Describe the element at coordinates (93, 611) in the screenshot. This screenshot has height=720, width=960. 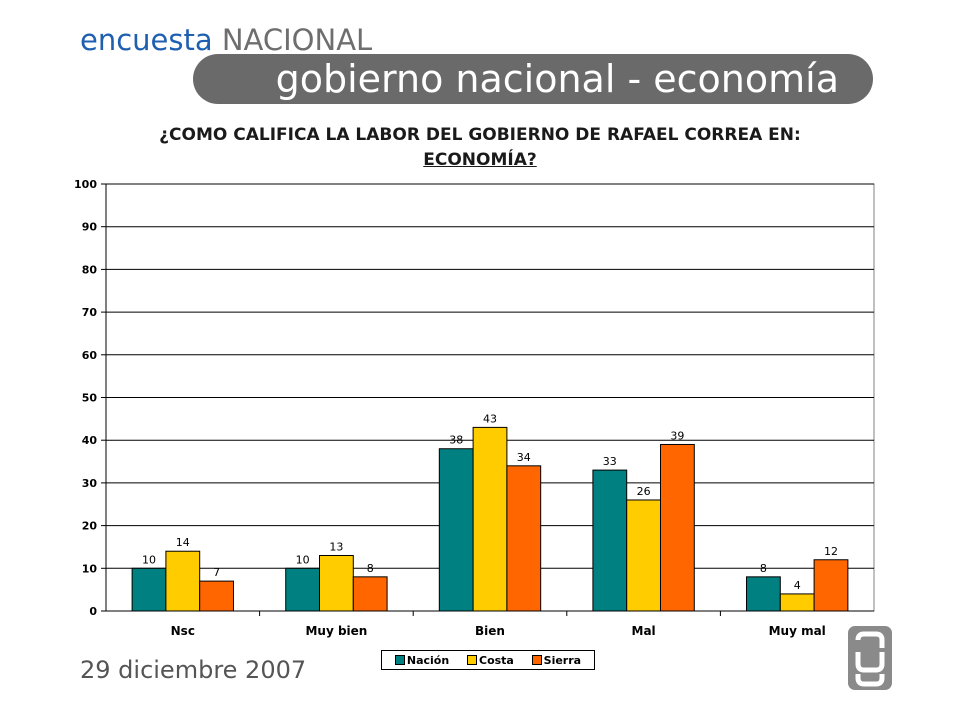
I see `y-tick-label: 0` at that location.